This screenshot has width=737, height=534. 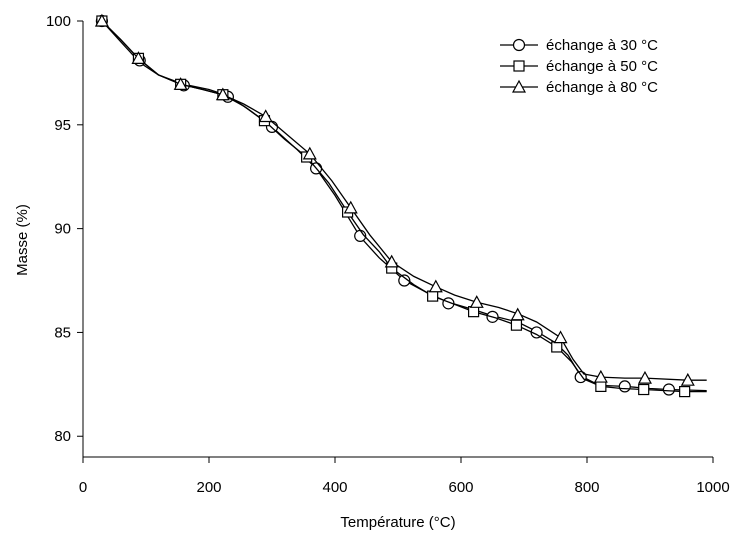 I want to click on x-axis-title: Température (°C), so click(x=397, y=522).